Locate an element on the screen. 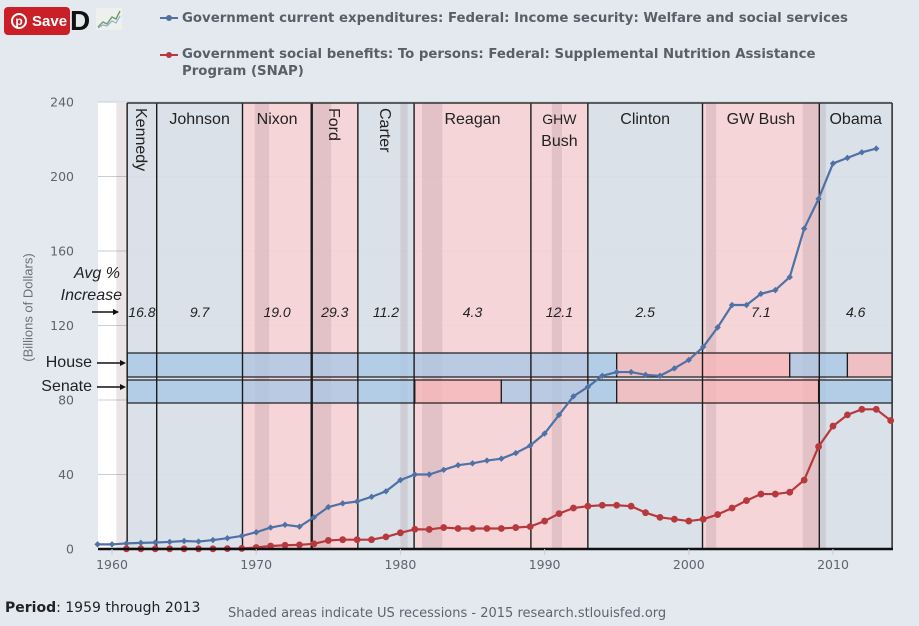 The width and height of the screenshot is (919, 626). period-text: Period: 1959 through 2013 is located at coordinates (102, 608).